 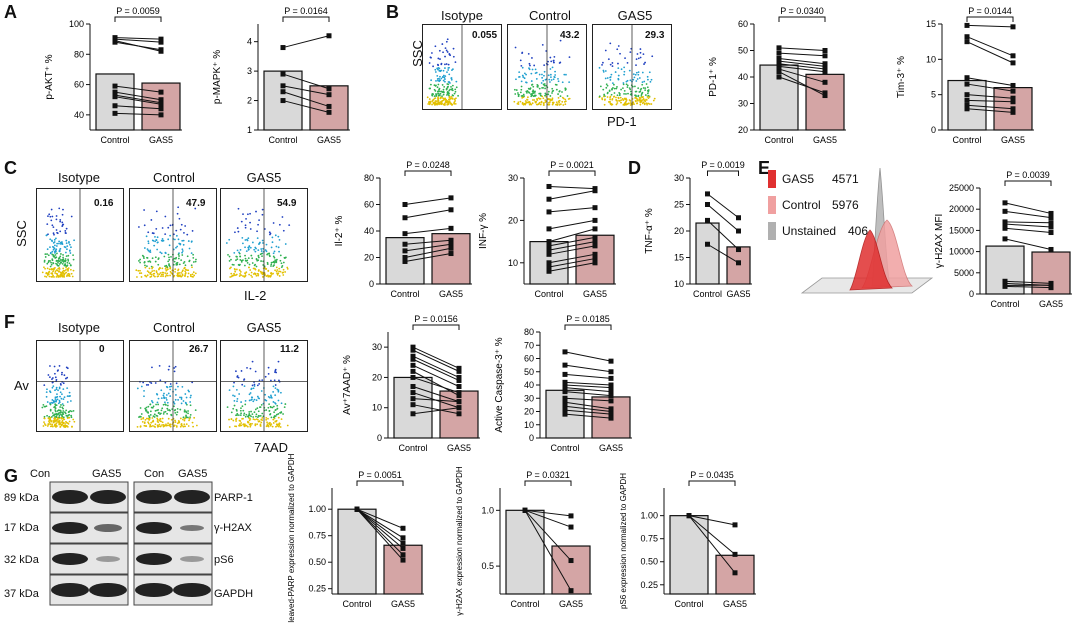 What do you see at coordinates (939, 241) in the screenshot?
I see `y-axis-label: γ-H2AX MFI` at bounding box center [939, 241].